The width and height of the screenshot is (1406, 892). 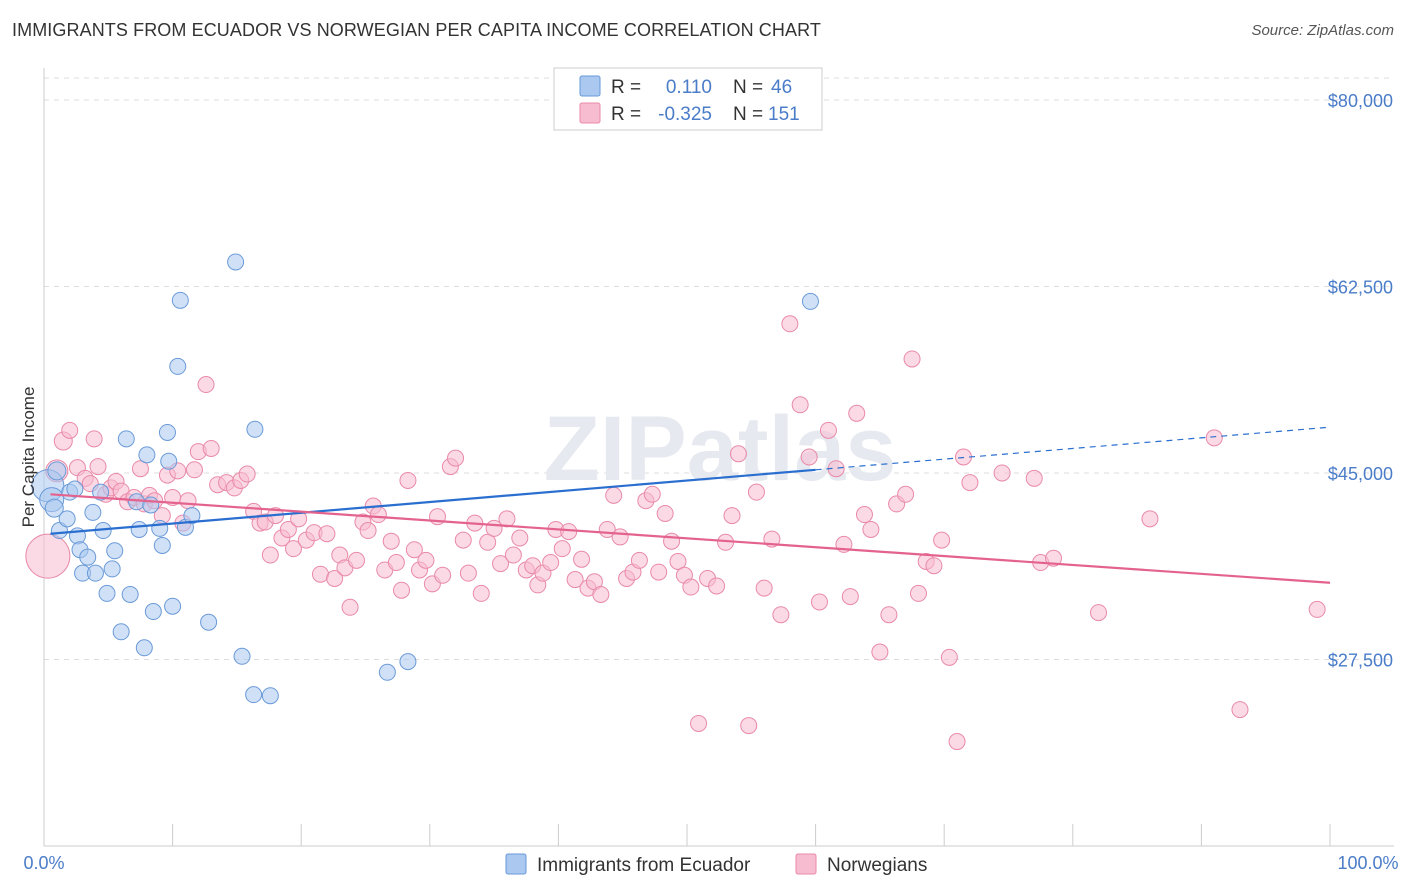 I want to click on legend-r-label-ecuador: R =, so click(x=626, y=87).